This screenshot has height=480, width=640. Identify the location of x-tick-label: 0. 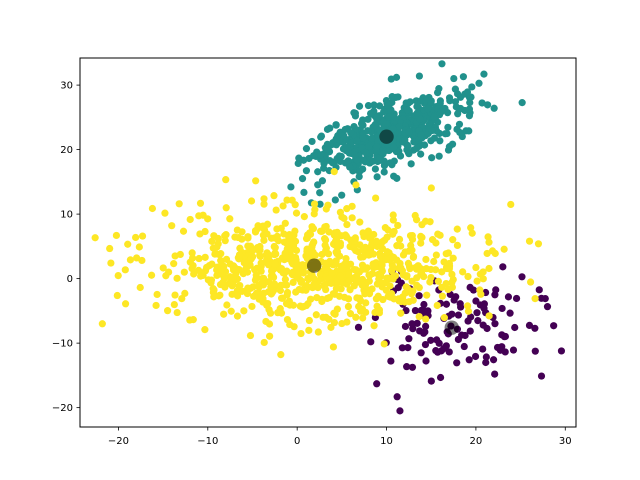
(297, 441).